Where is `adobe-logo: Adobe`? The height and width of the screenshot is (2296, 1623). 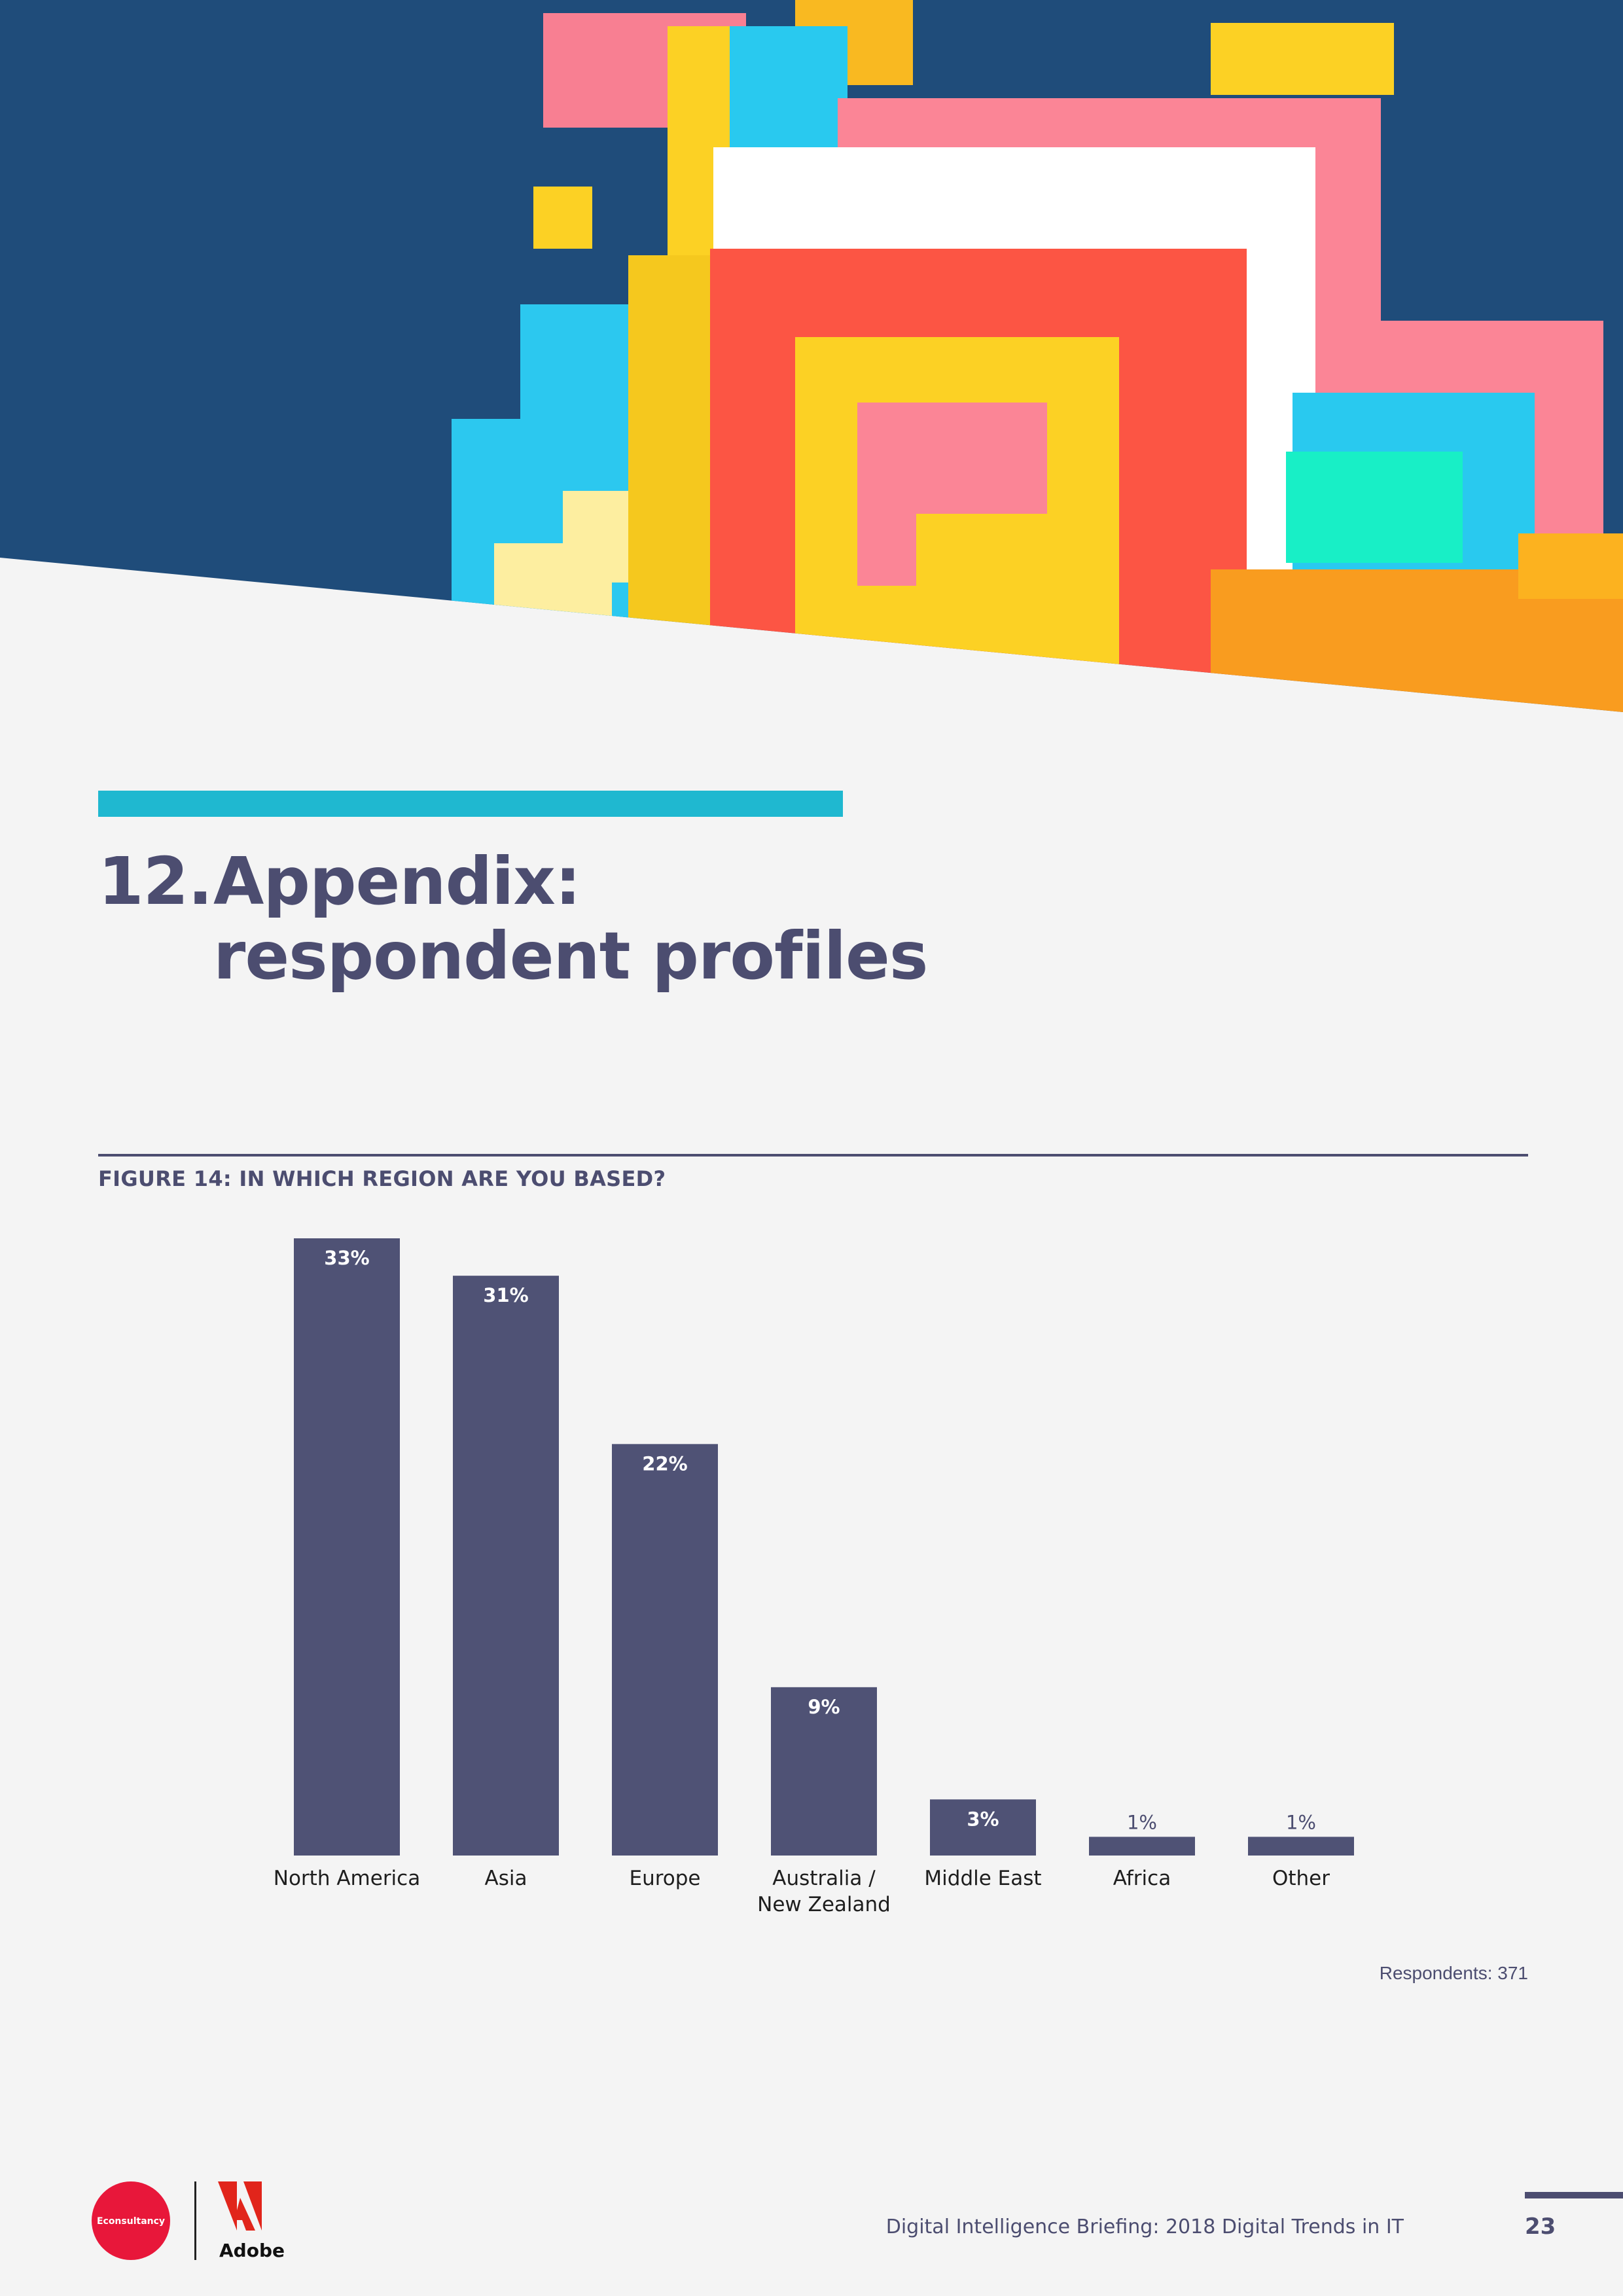
adobe-logo: Adobe is located at coordinates (252, 2221).